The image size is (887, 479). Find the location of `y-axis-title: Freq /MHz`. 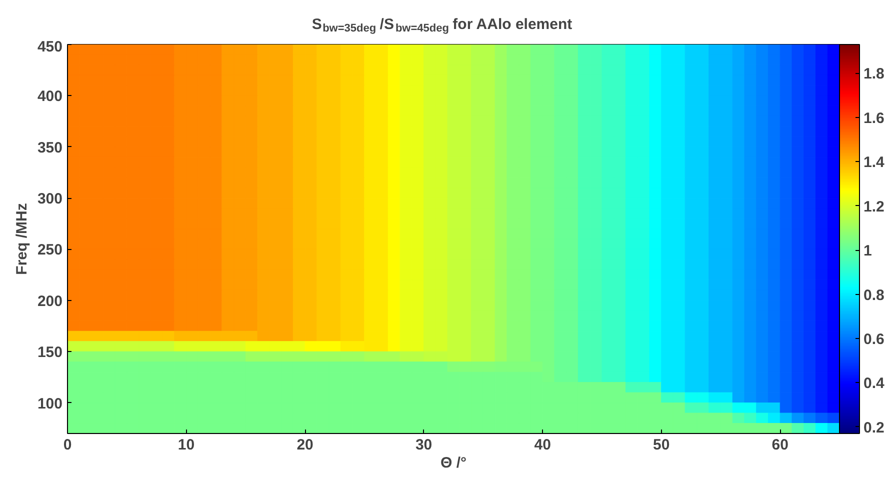

y-axis-title: Freq /MHz is located at coordinates (21, 239).